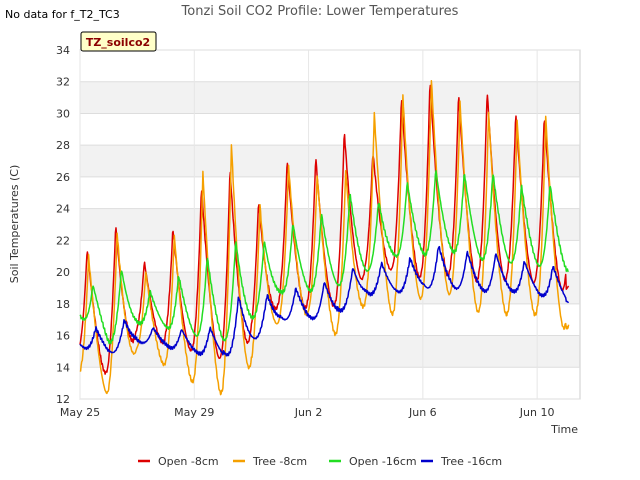 Image resolution: width=640 pixels, height=480 pixels. What do you see at coordinates (62, 14) in the screenshot?
I see `no-data-message: No data for f_T2_TC3` at bounding box center [62, 14].